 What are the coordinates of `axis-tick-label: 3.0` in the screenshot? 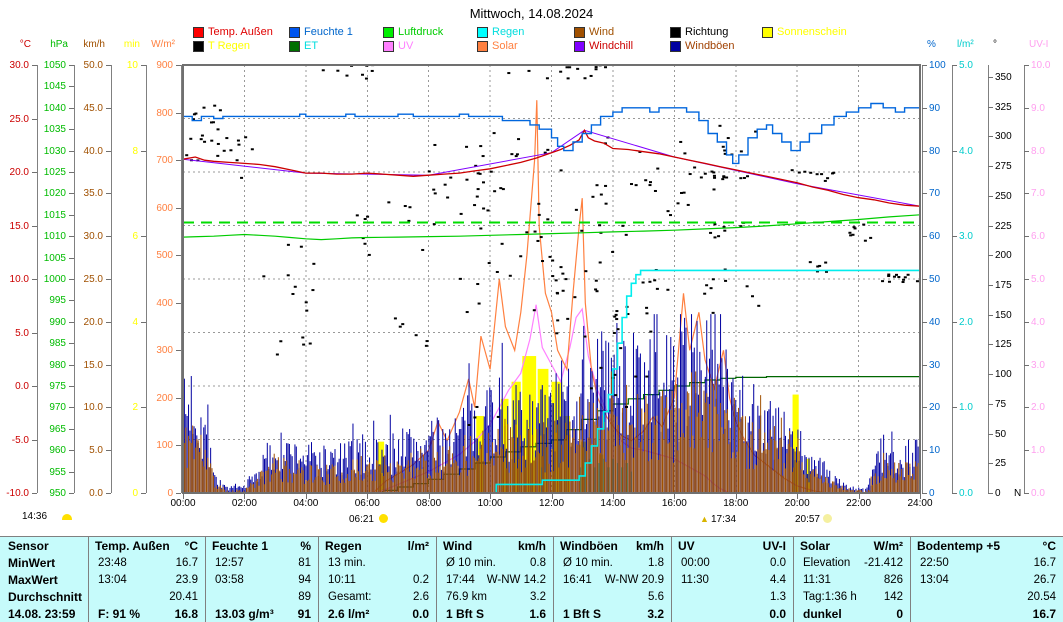 It's located at (1038, 365).